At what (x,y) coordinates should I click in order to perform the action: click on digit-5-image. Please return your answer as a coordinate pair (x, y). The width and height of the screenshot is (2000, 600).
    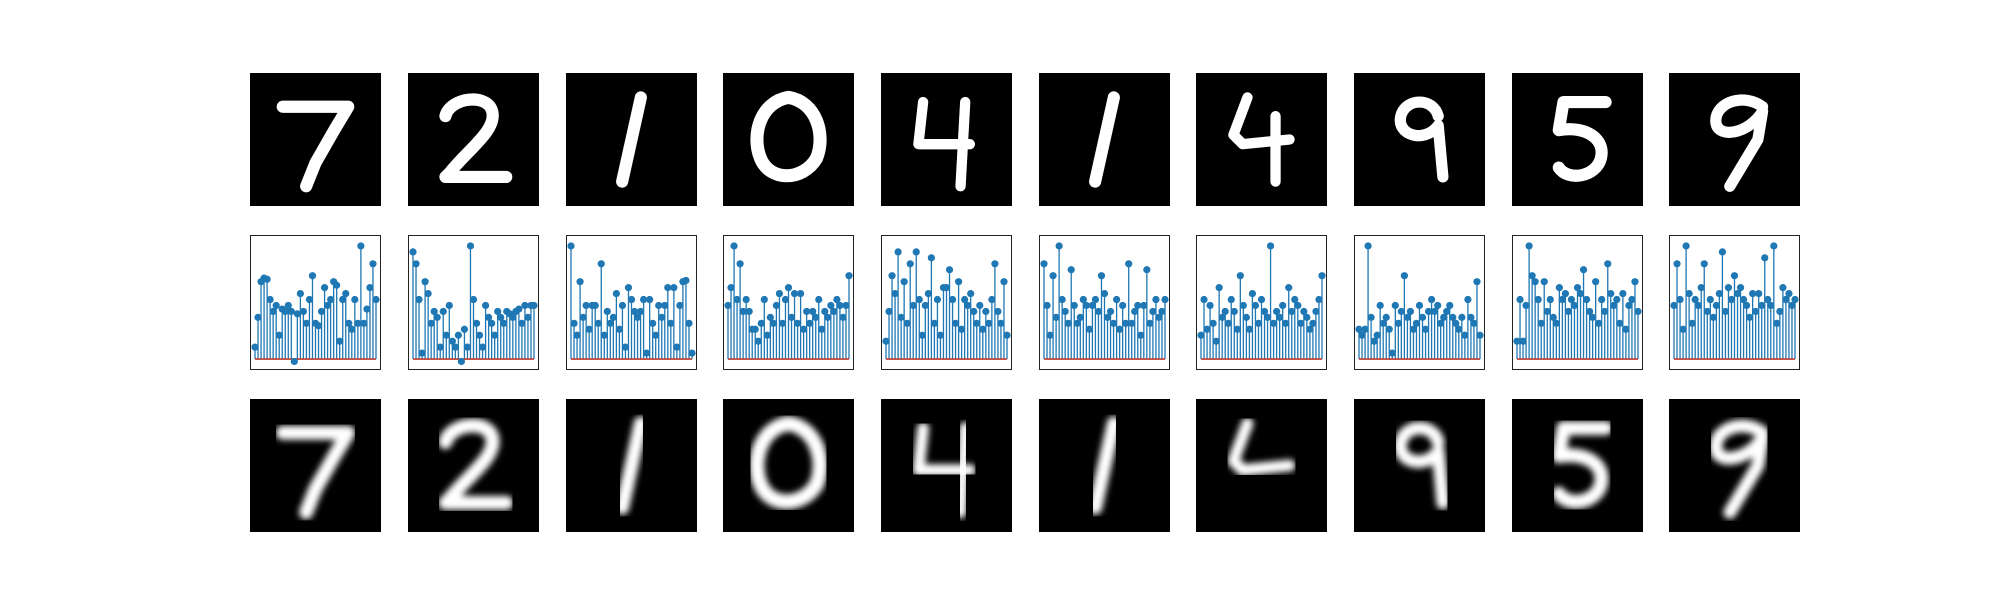
    Looking at the image, I should click on (1582, 138).